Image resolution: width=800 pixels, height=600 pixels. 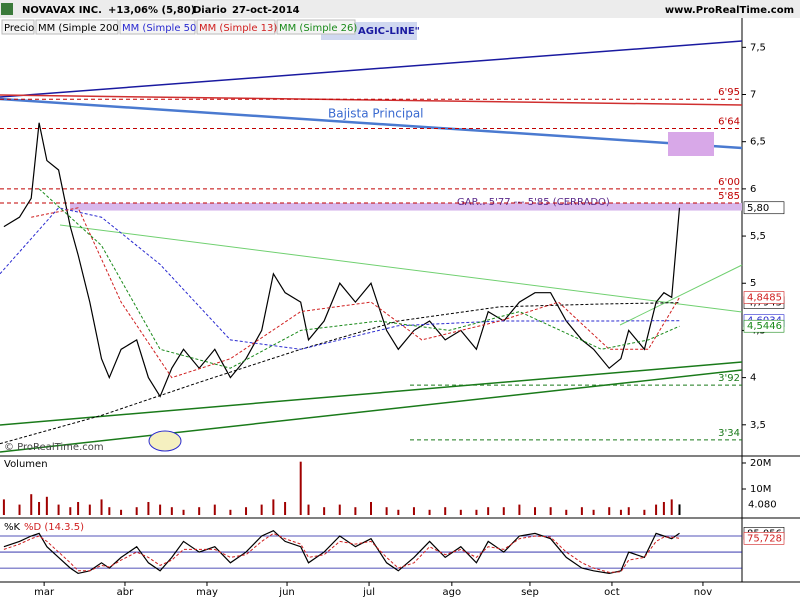 What do you see at coordinates (210, 10) in the screenshot?
I see `period: Diario` at bounding box center [210, 10].